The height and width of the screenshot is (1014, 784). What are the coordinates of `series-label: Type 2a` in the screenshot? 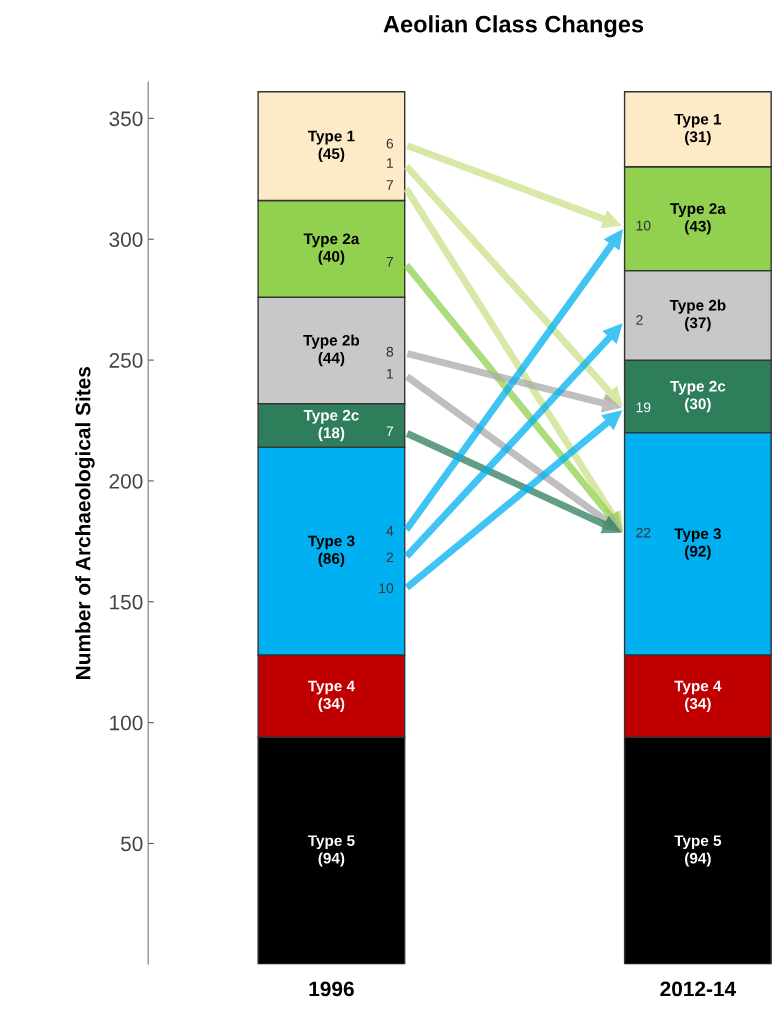 It's located at (331, 240).